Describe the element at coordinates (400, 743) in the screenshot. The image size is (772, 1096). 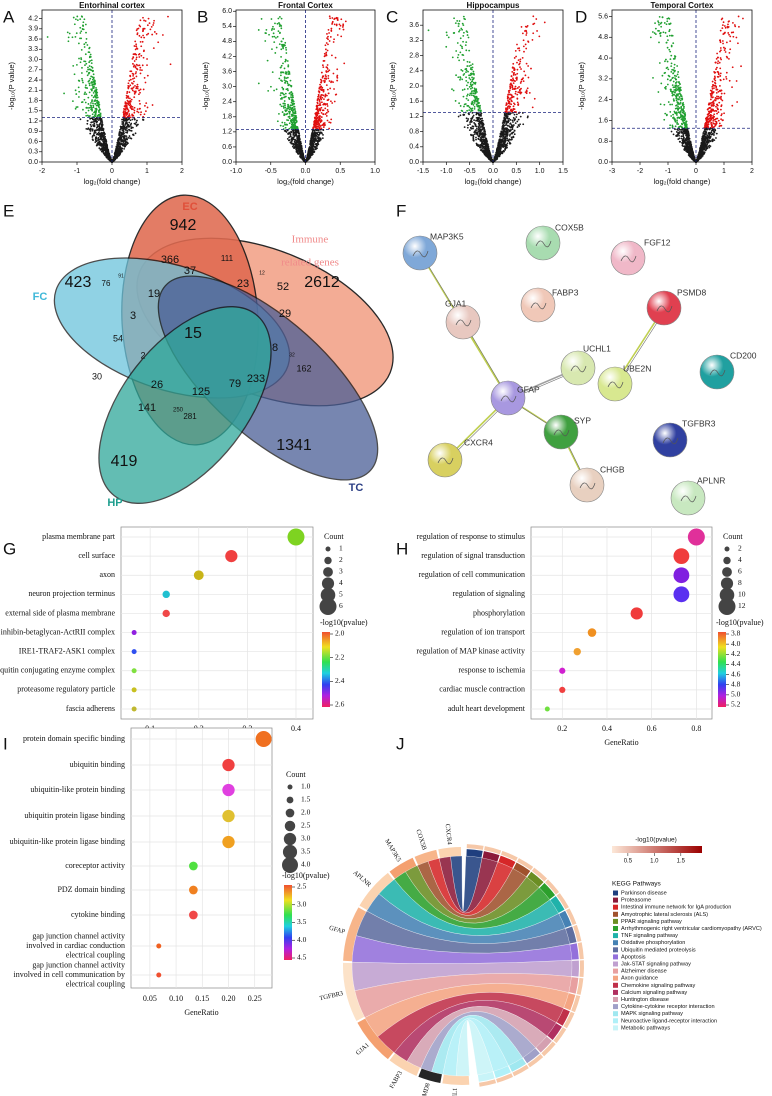
I see `panel-letter: J` at that location.